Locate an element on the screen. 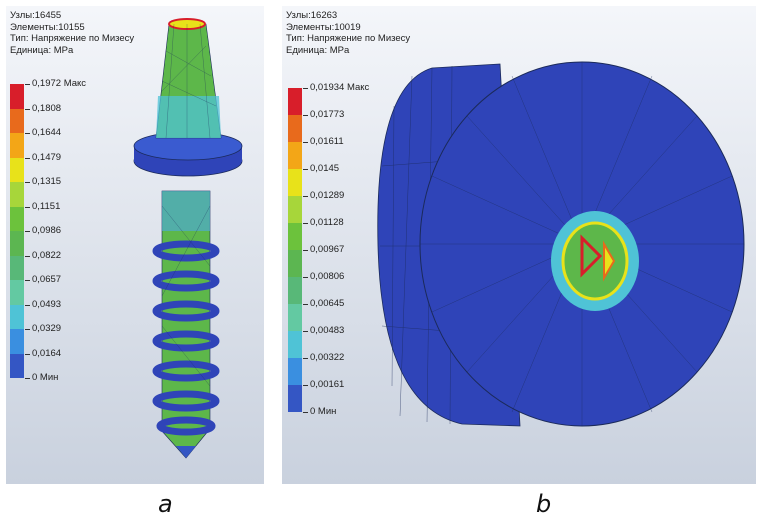 The image size is (763, 530). legend-tick-label: 0,1151 is located at coordinates (42, 206).